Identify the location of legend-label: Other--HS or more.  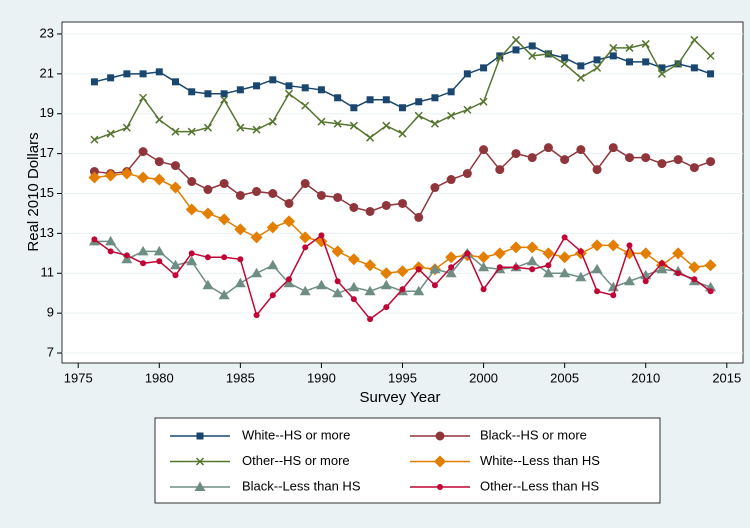
(296, 460).